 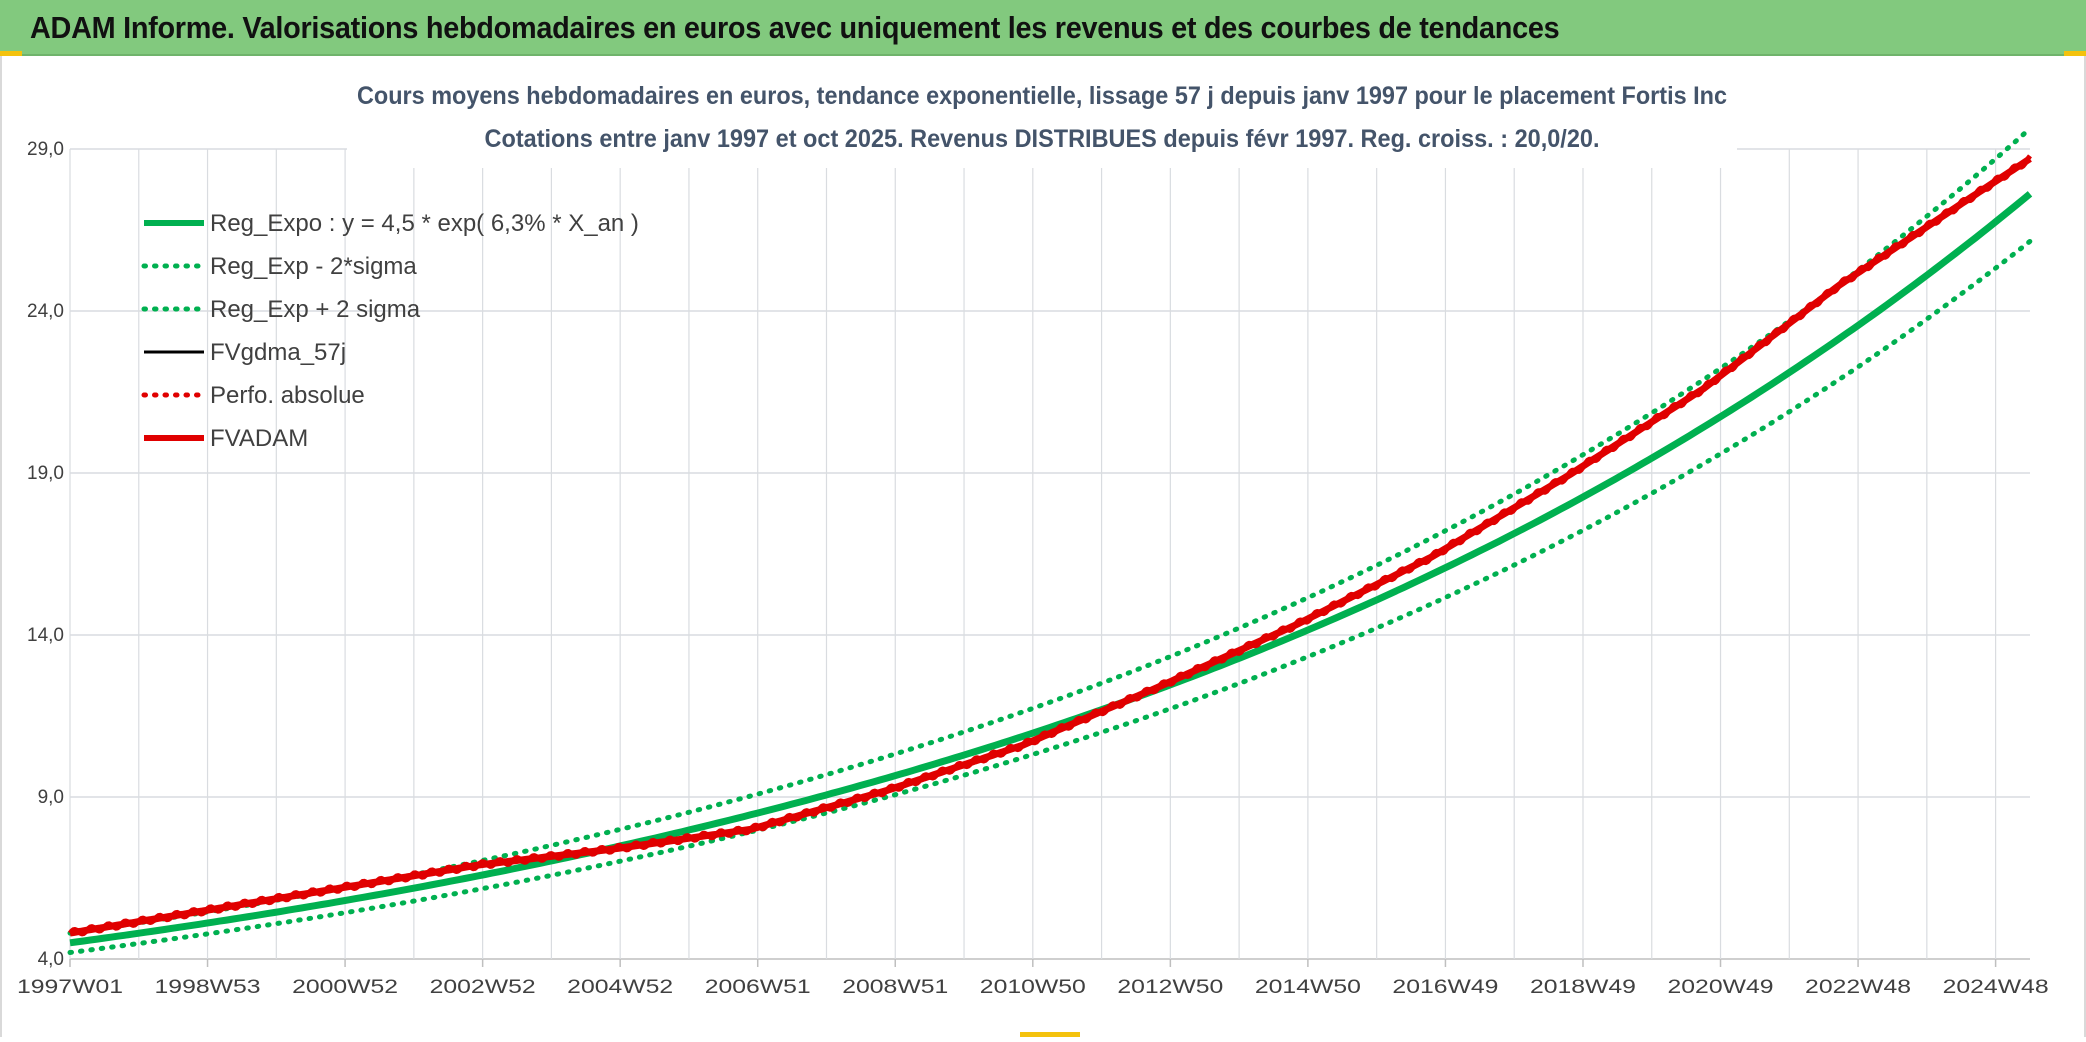 I want to click on chart-title-background, so click(x=1042, y=112).